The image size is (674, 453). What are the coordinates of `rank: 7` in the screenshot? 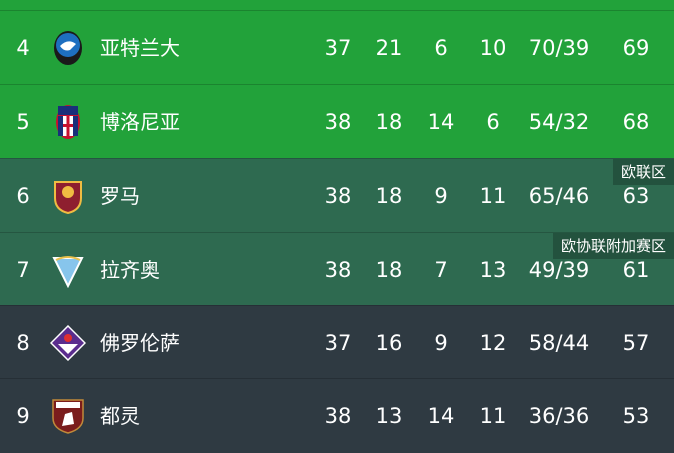 It's located at (23, 270).